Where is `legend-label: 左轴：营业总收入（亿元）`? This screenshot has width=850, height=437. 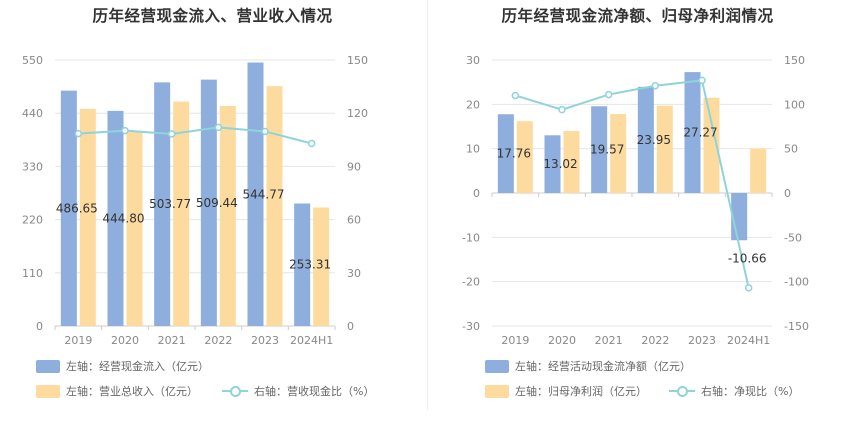 legend-label: 左轴：营业总收入（亿元） is located at coordinates (132, 391).